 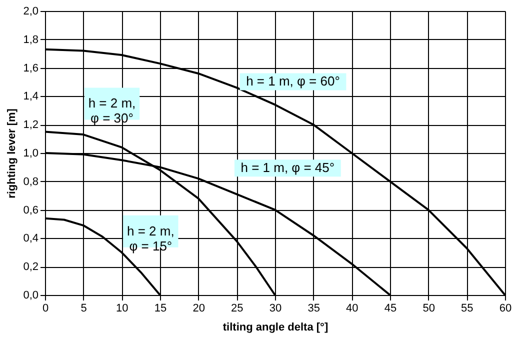 What do you see at coordinates (30, 154) in the screenshot?
I see `y-tick-label: 1,0` at bounding box center [30, 154].